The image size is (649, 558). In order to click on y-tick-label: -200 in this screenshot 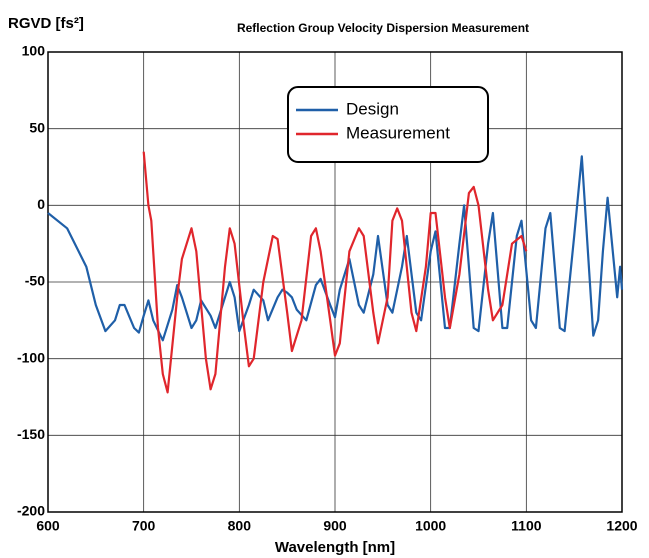, I will do `click(31, 511)`.